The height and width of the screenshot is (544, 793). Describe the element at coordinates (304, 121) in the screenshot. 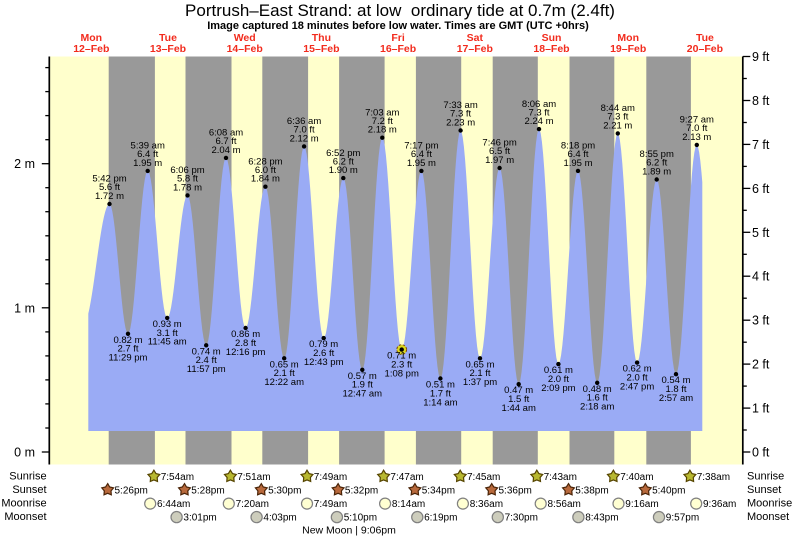

I see `svg-text: 6:36 am` at that location.